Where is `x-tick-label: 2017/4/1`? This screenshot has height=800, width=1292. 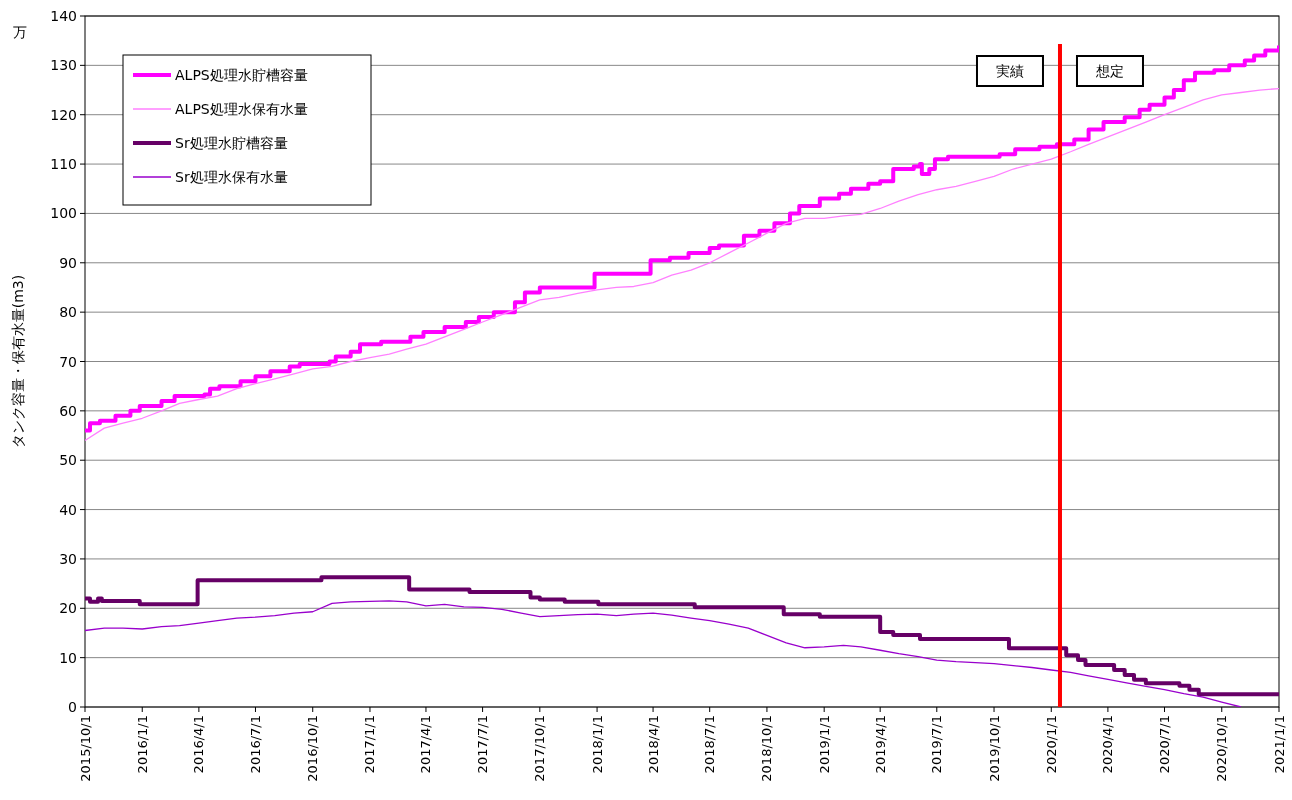
x-tick-label: 2017/4/1 is located at coordinates (426, 744).